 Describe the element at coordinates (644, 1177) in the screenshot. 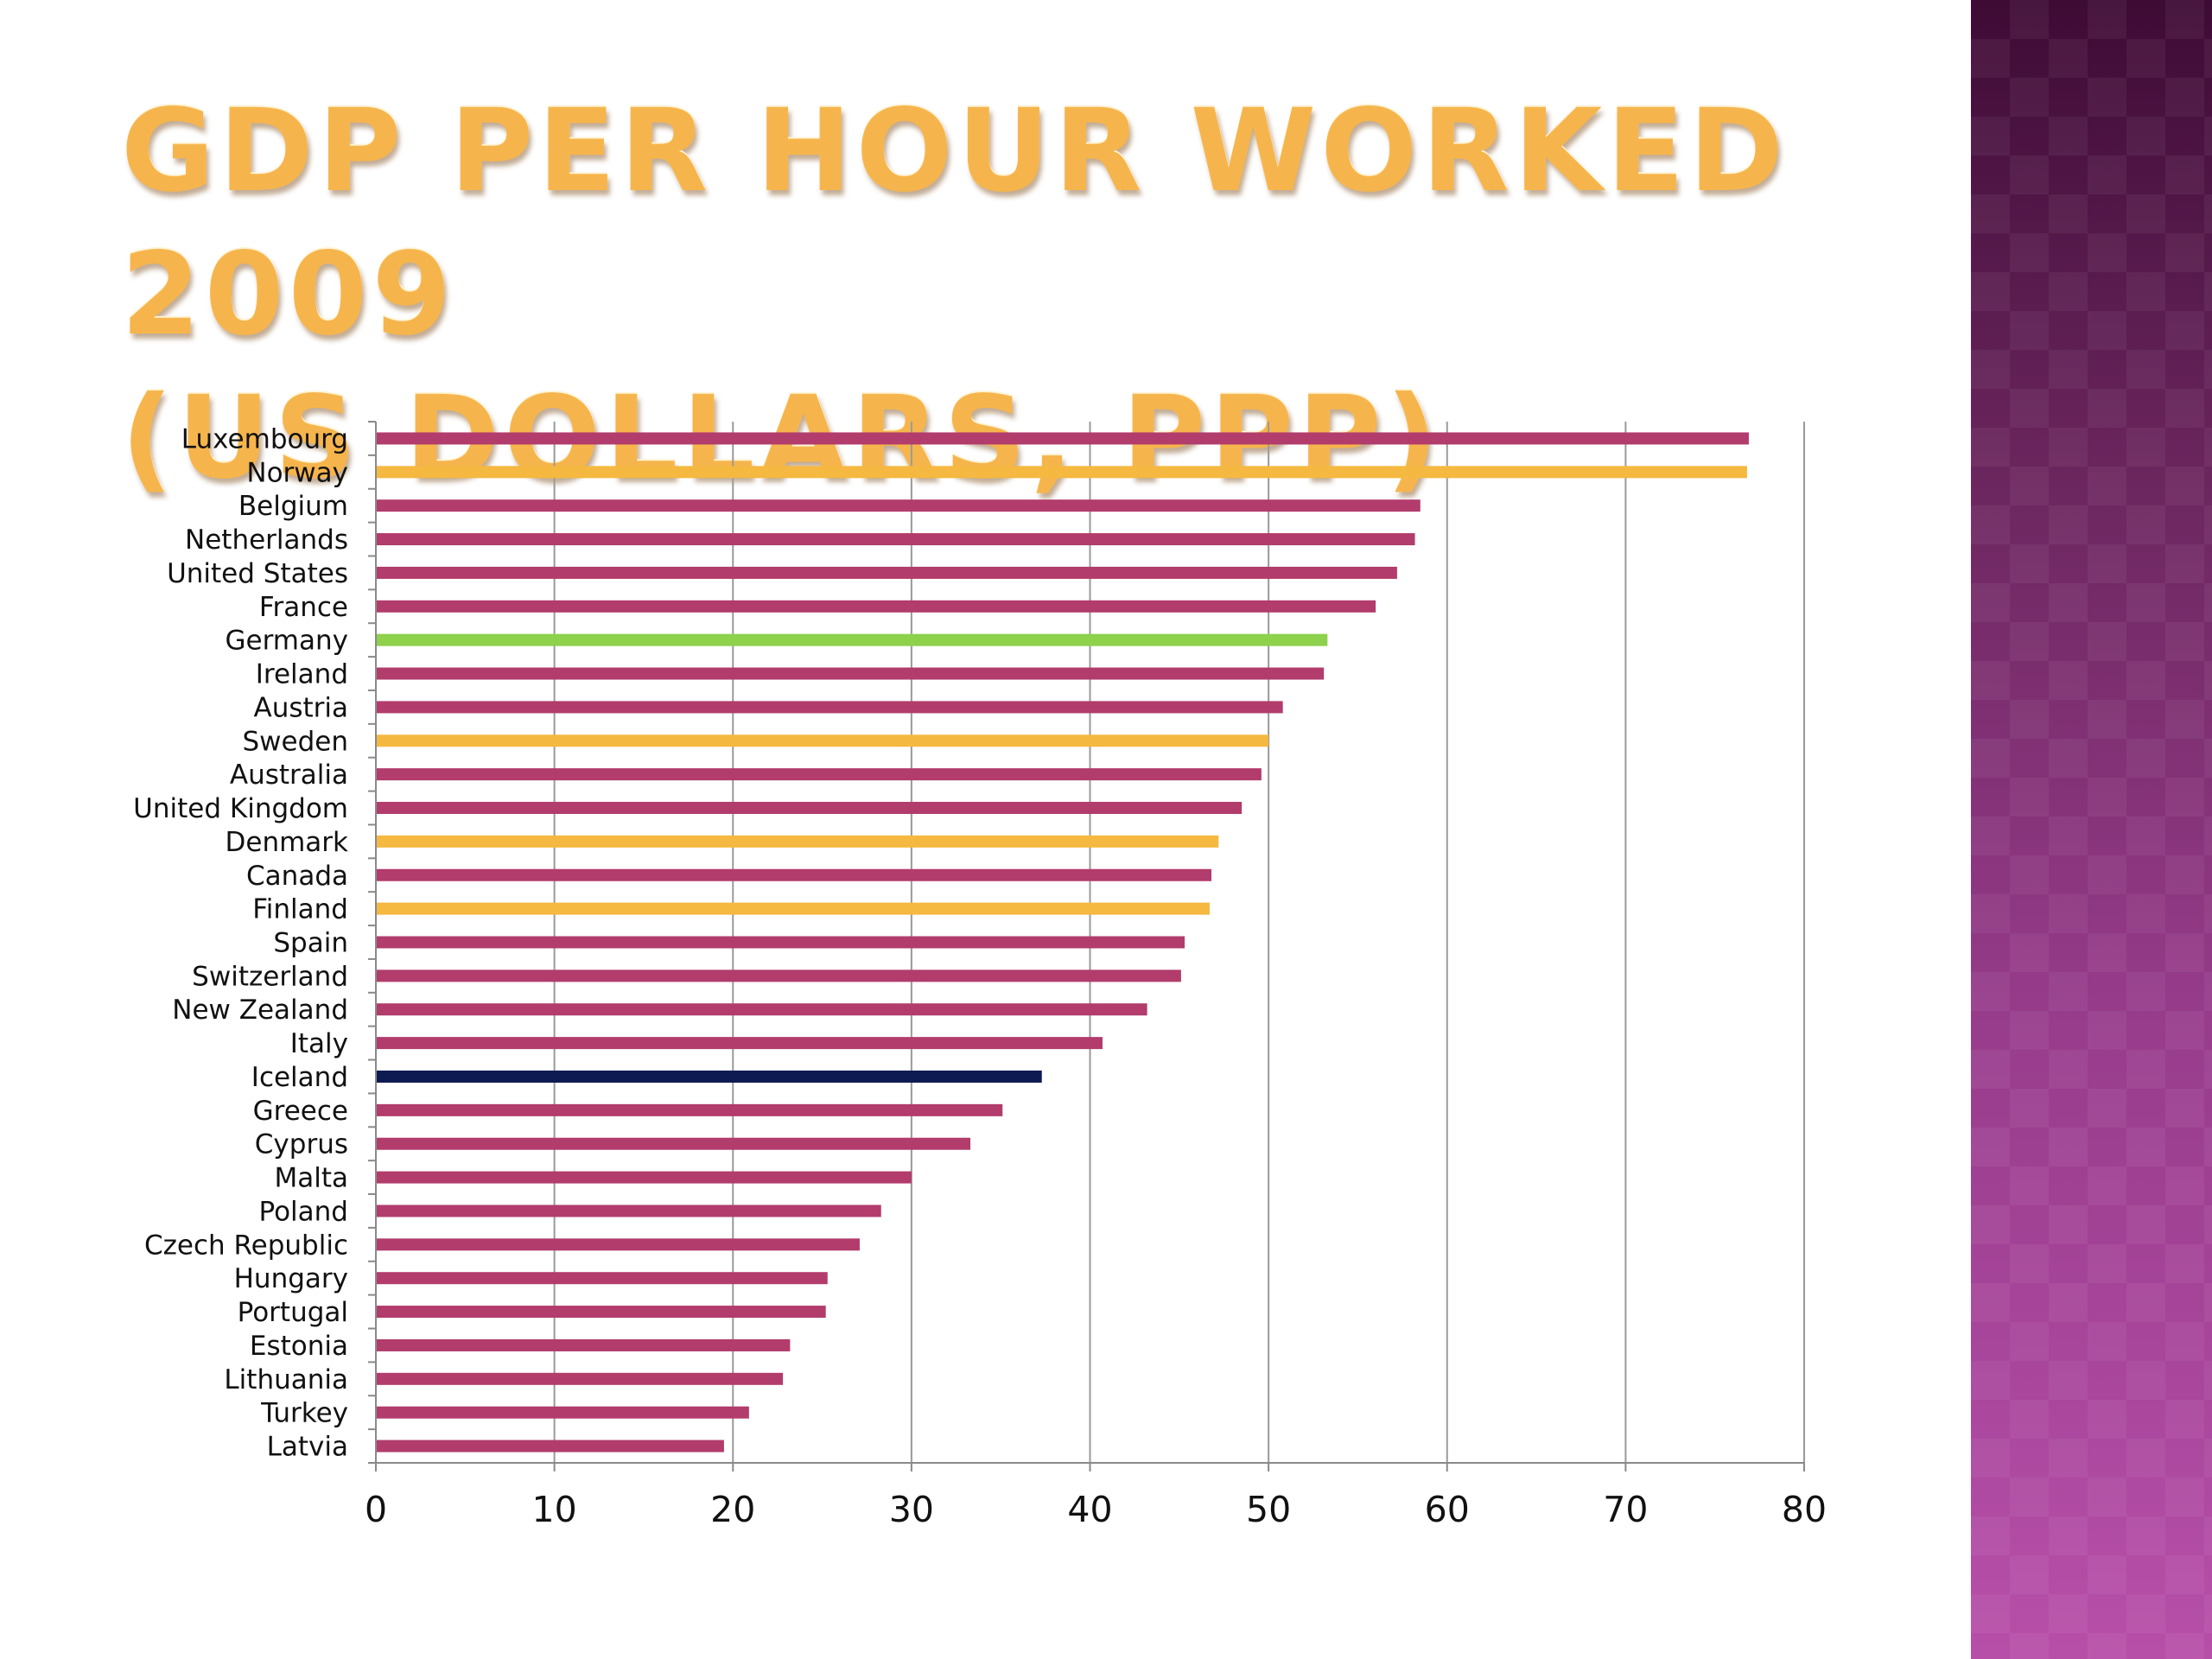

I see `bar-malta` at that location.